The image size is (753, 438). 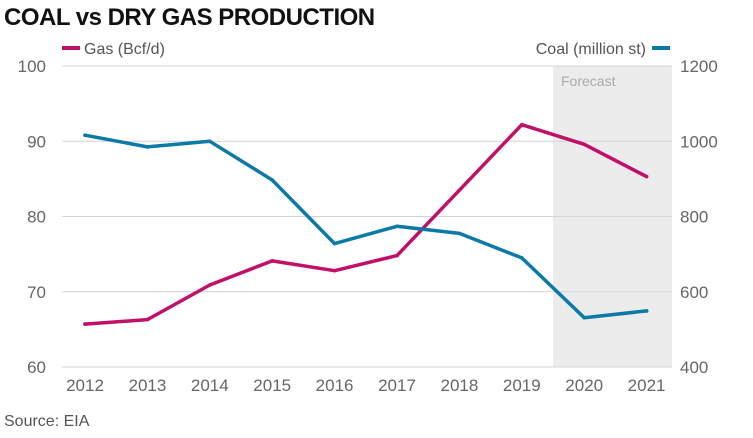 I want to click on source-note: Source: EIA, so click(x=47, y=421).